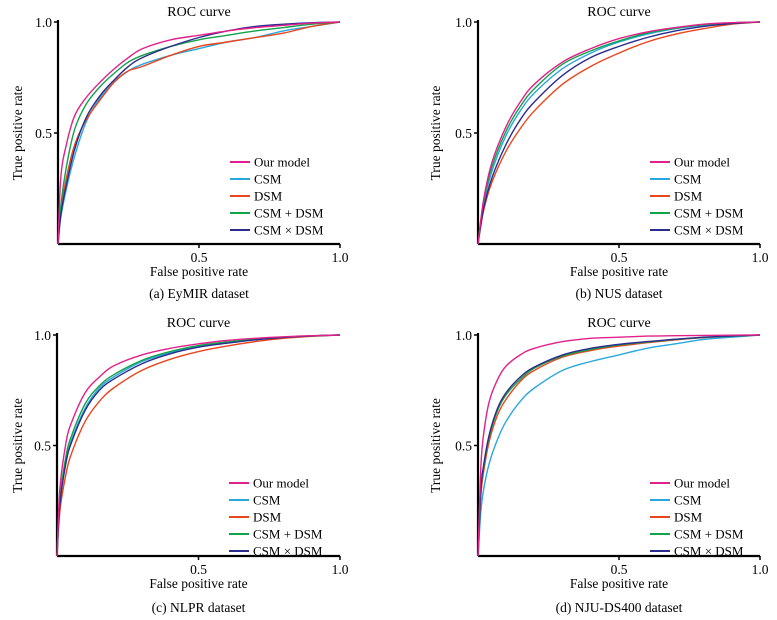 The width and height of the screenshot is (777, 620). Describe the element at coordinates (199, 293) in the screenshot. I see `panel-caption: (a) EyMIR dataset` at that location.